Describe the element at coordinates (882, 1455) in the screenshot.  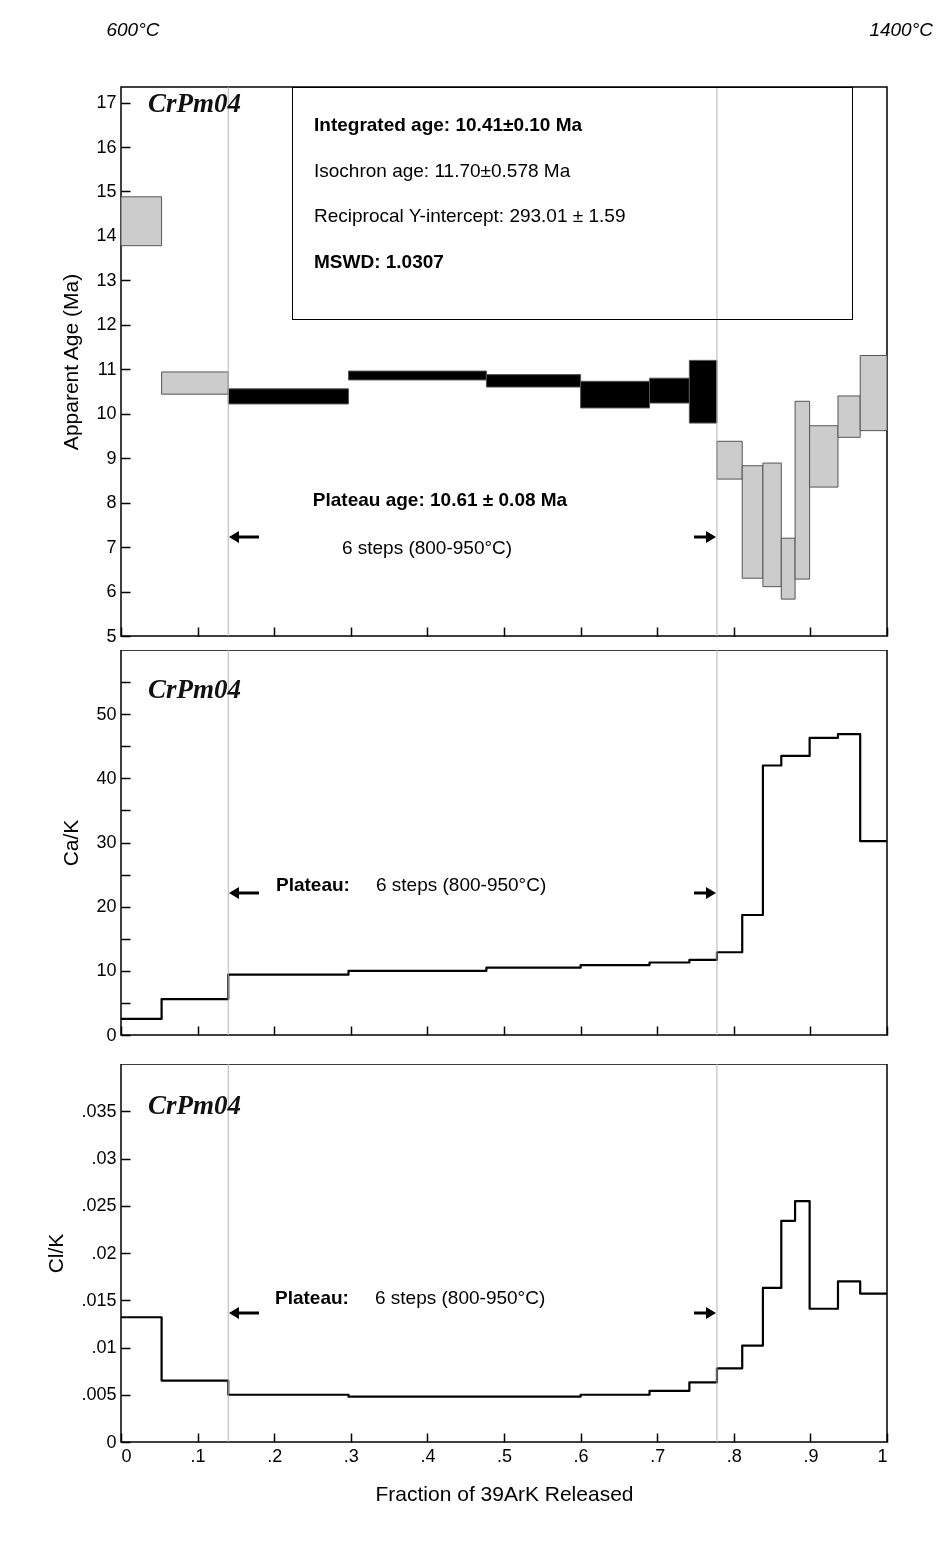
I see `x-tick-label: 1` at that location.